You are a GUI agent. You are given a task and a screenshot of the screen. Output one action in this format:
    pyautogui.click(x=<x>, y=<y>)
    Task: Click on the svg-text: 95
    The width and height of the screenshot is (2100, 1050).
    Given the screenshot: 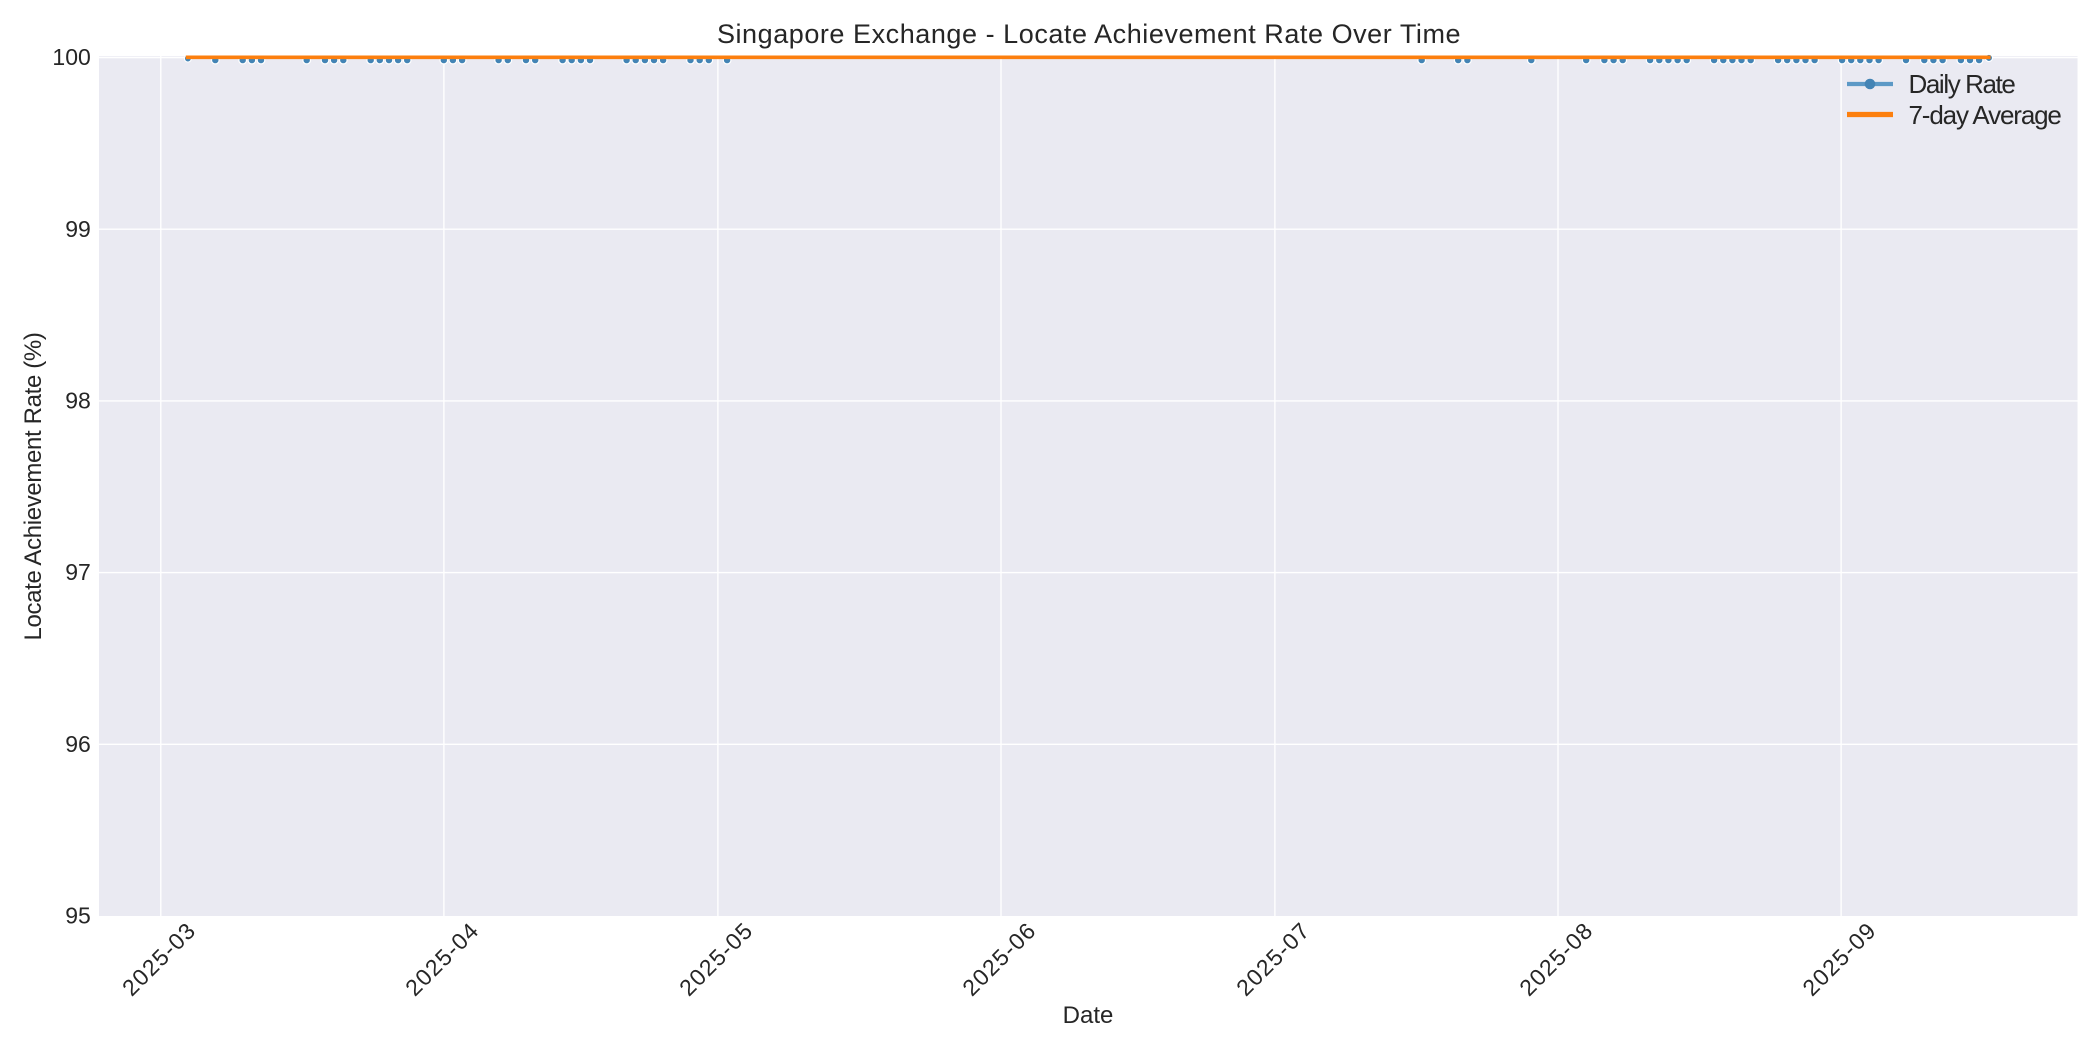 What is the action you would take?
    pyautogui.click(x=78, y=916)
    